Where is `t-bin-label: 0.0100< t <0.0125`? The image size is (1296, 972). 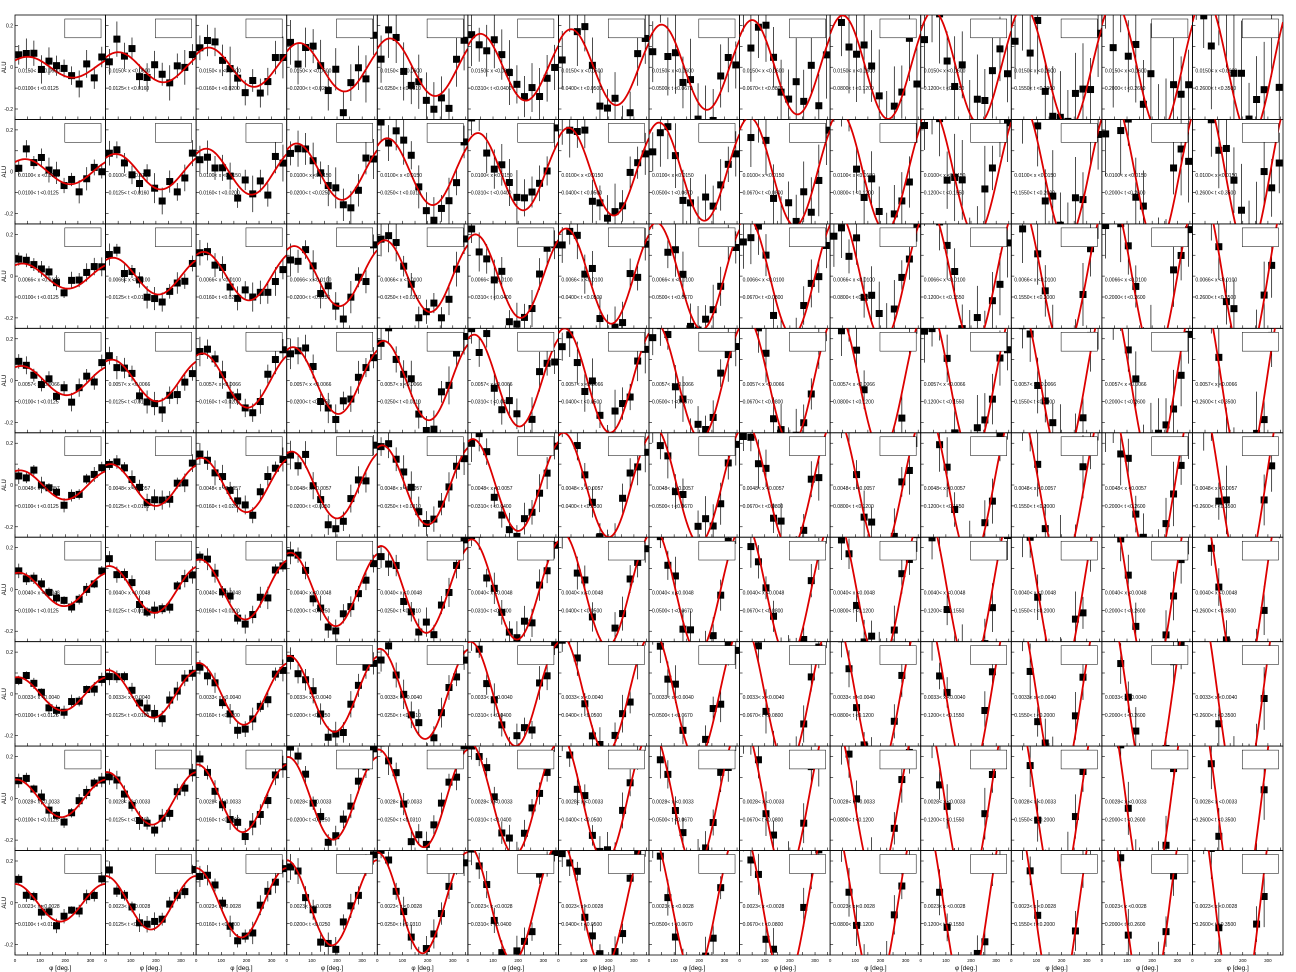 t-bin-label: 0.0100< t <0.0125 is located at coordinates (38, 507).